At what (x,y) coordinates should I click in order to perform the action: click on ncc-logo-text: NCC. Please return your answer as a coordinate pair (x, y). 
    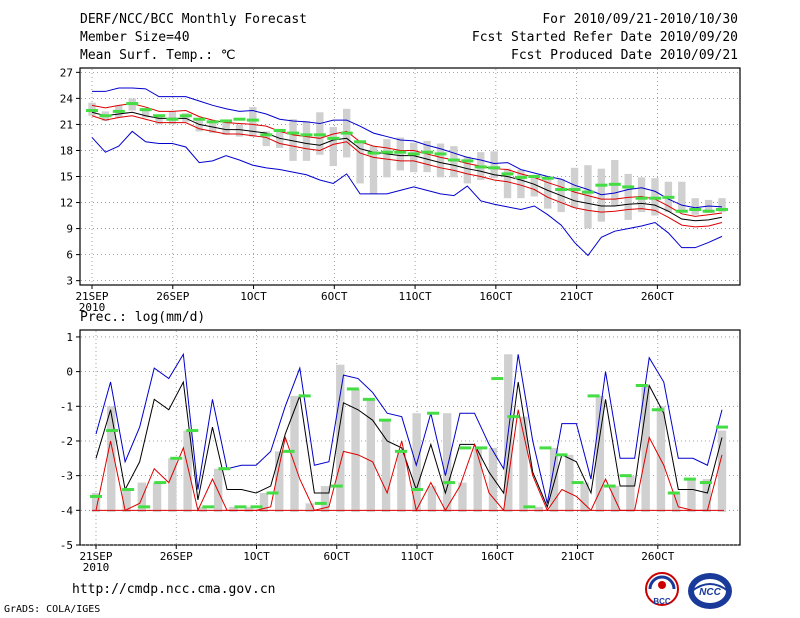
    Looking at the image, I should click on (710, 592).